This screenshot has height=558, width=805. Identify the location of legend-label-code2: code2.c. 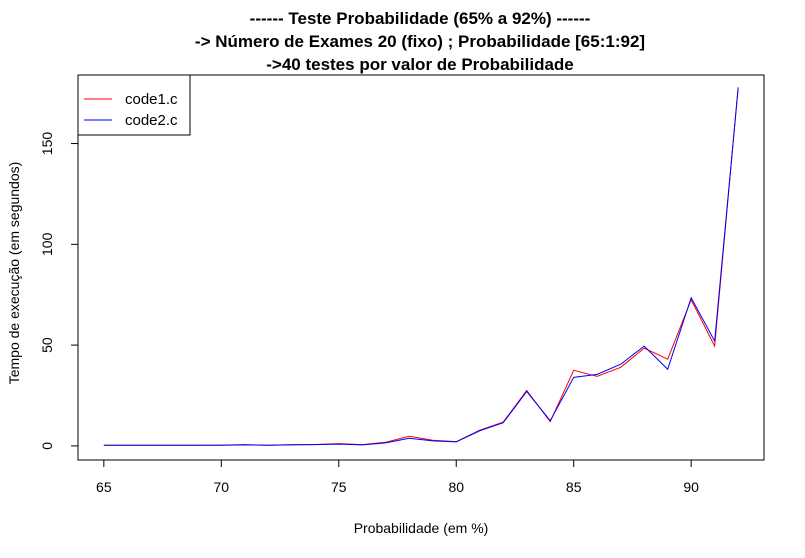
(151, 120).